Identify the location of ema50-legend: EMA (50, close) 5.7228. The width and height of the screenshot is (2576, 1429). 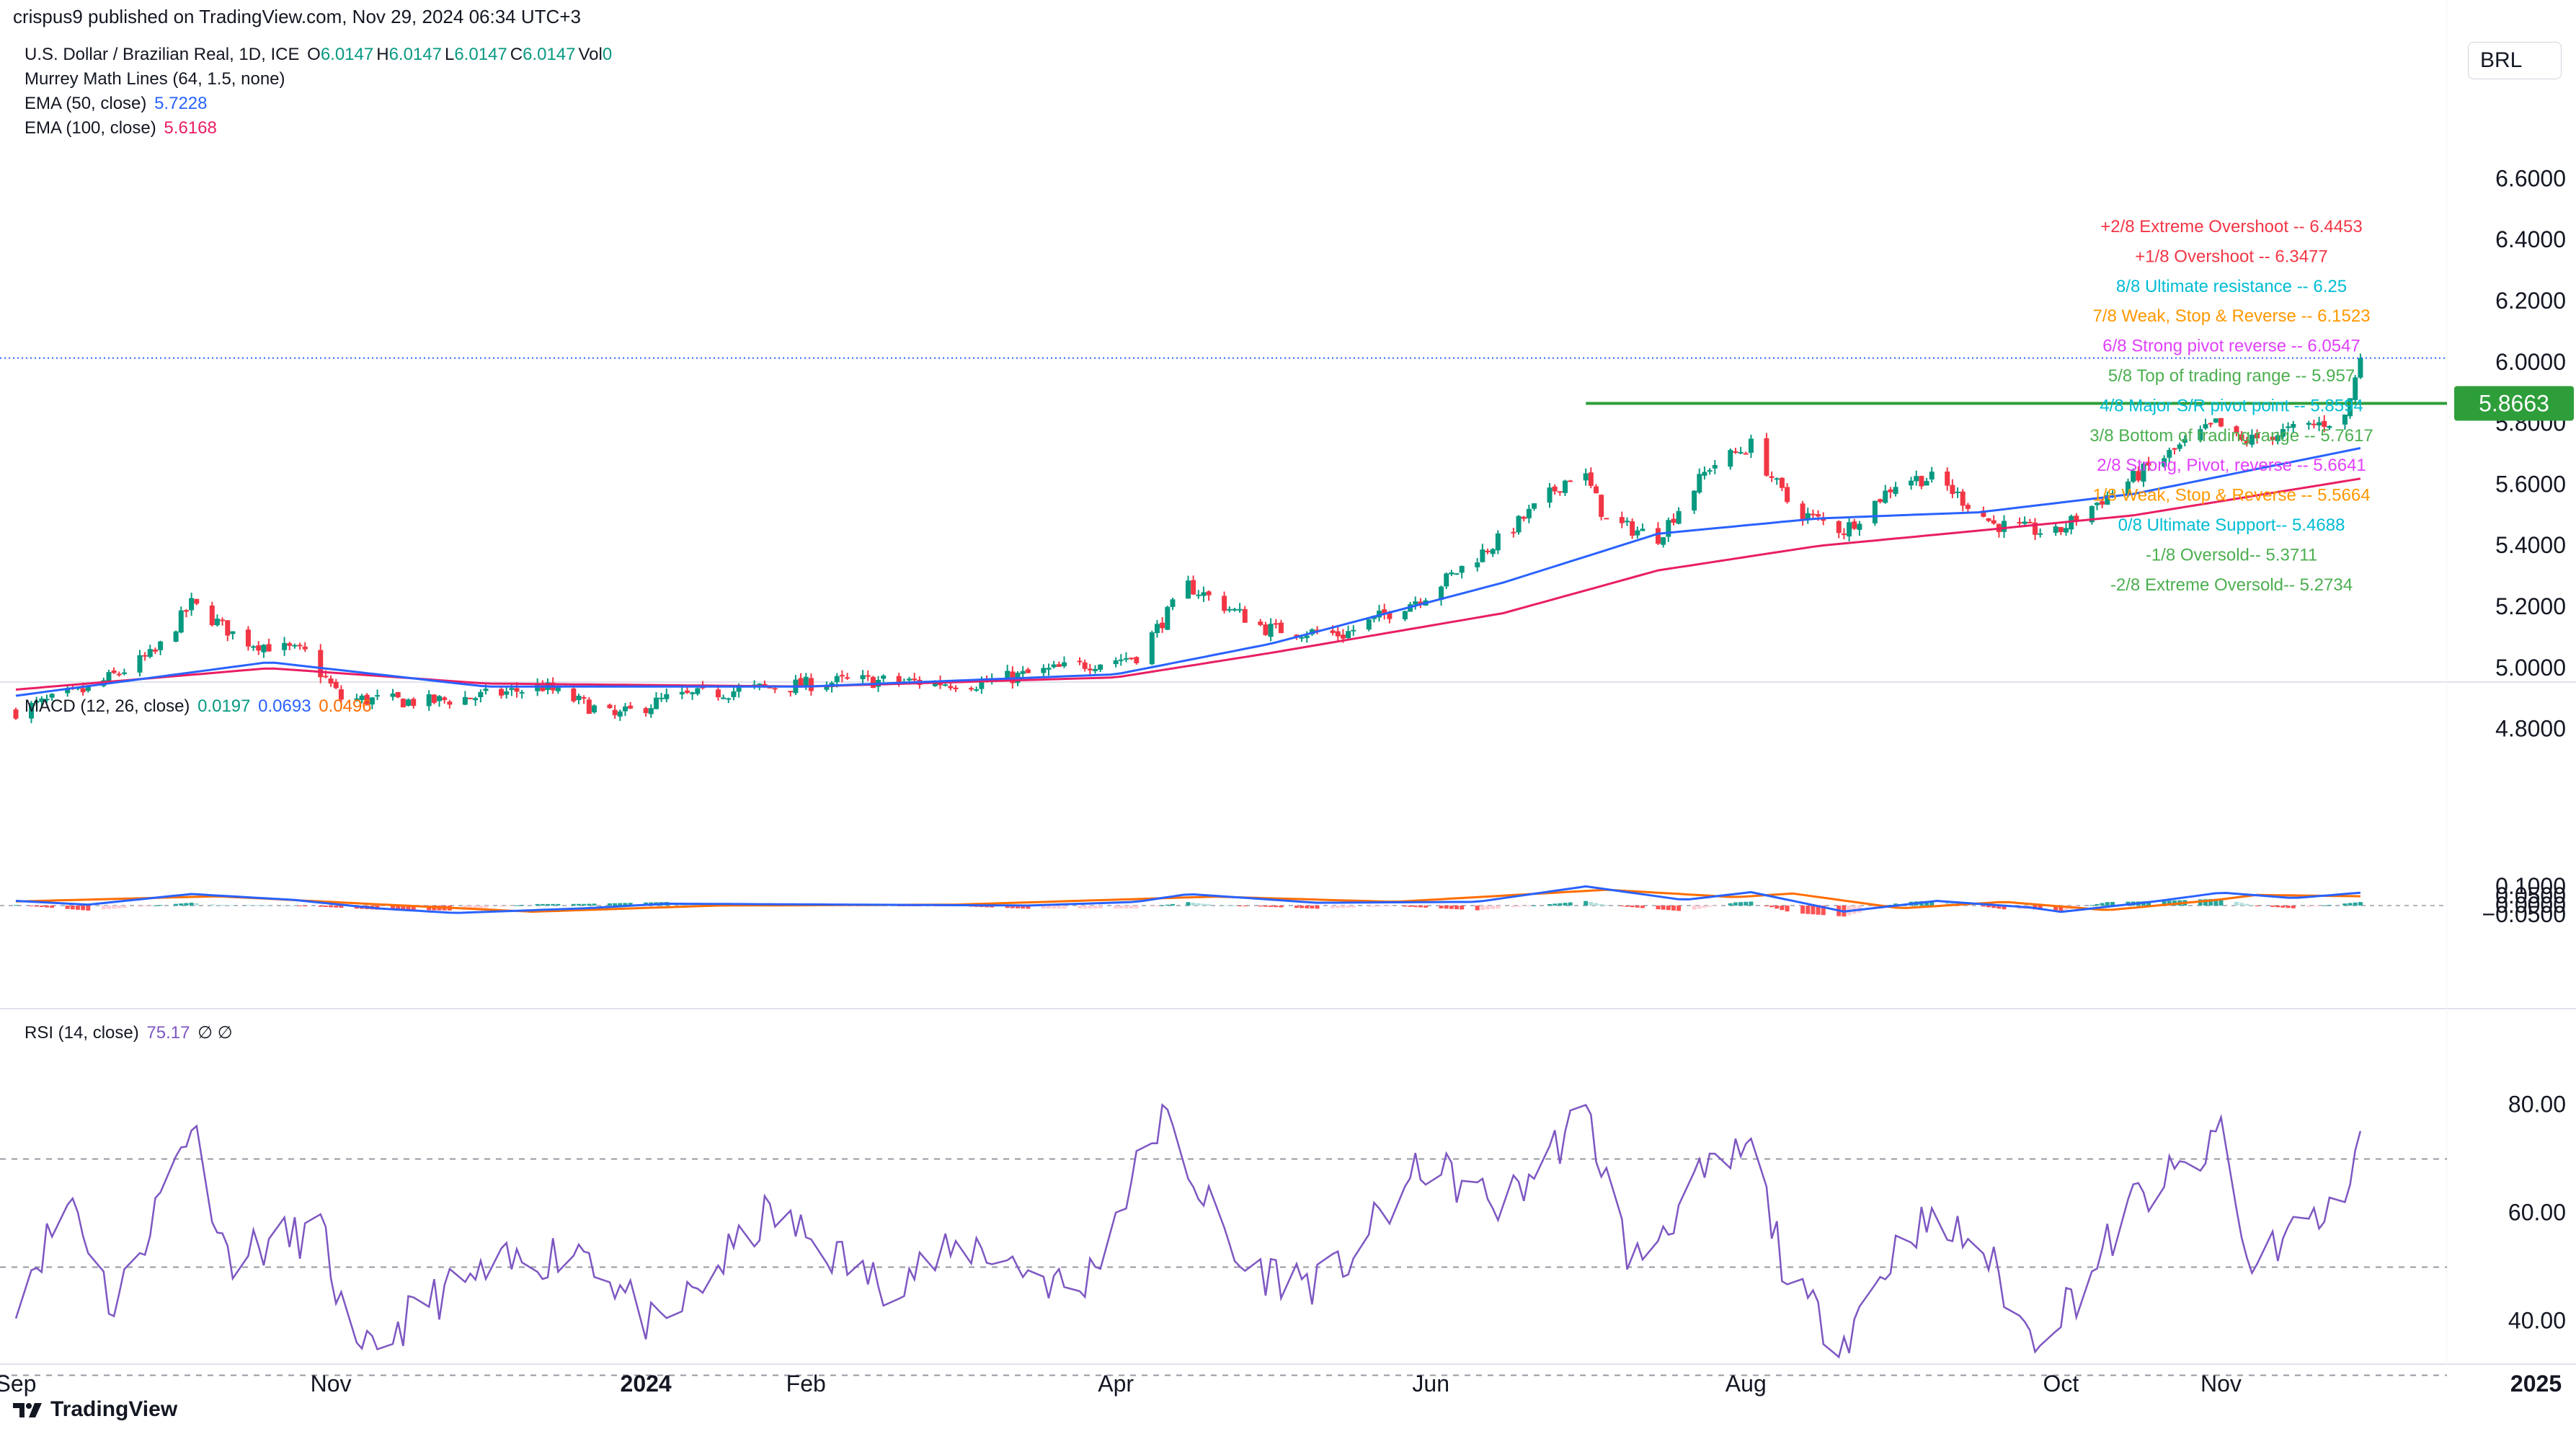
(118, 104).